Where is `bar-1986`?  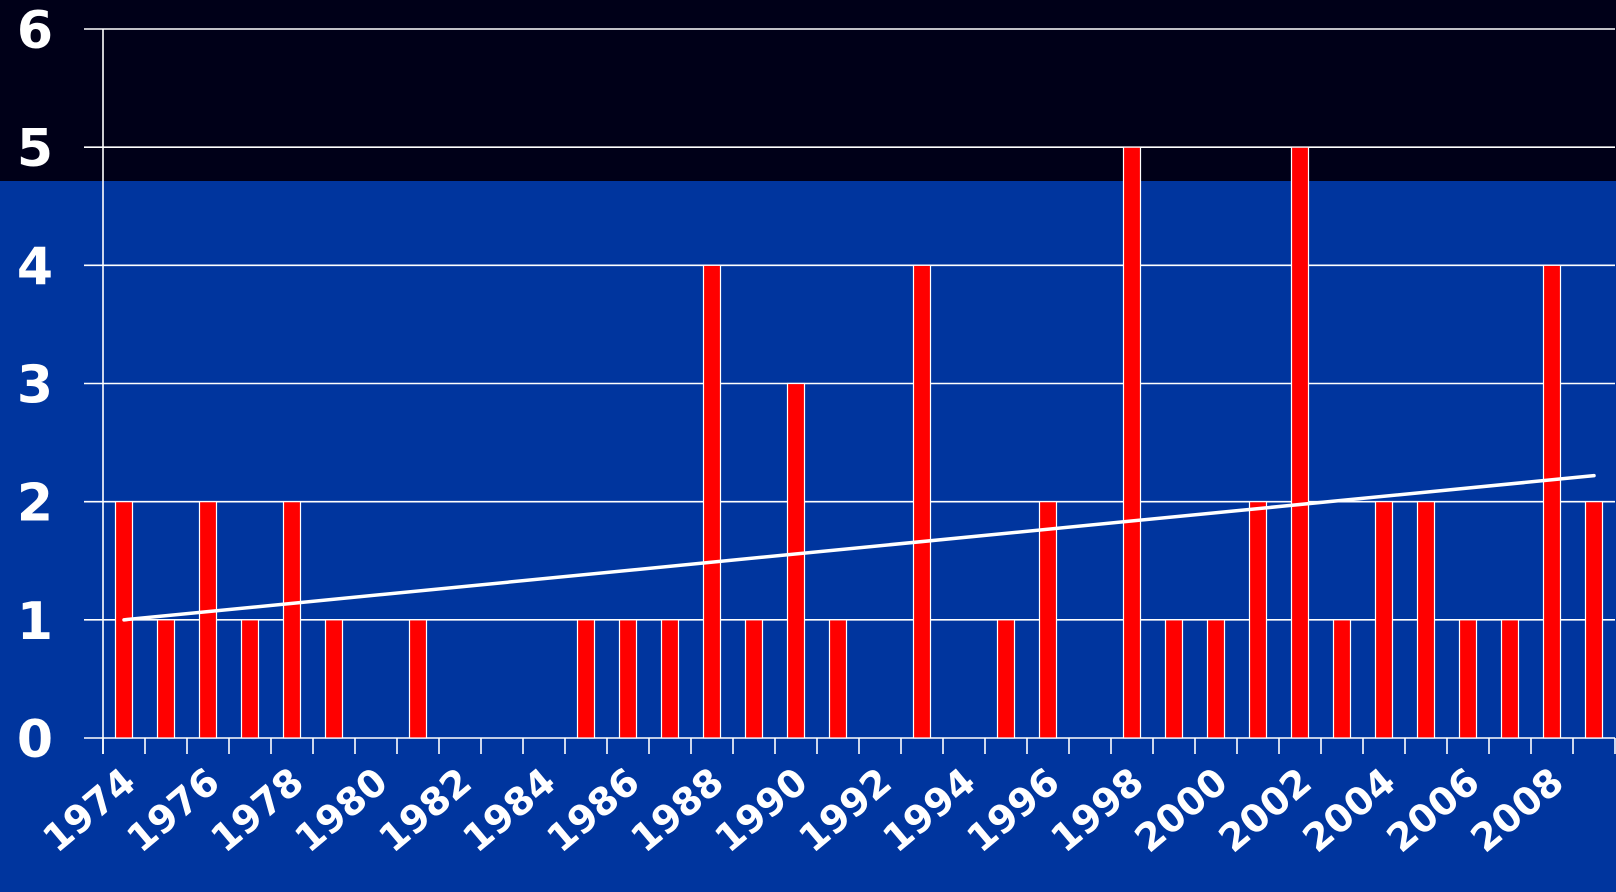
bar-1986 is located at coordinates (628, 679).